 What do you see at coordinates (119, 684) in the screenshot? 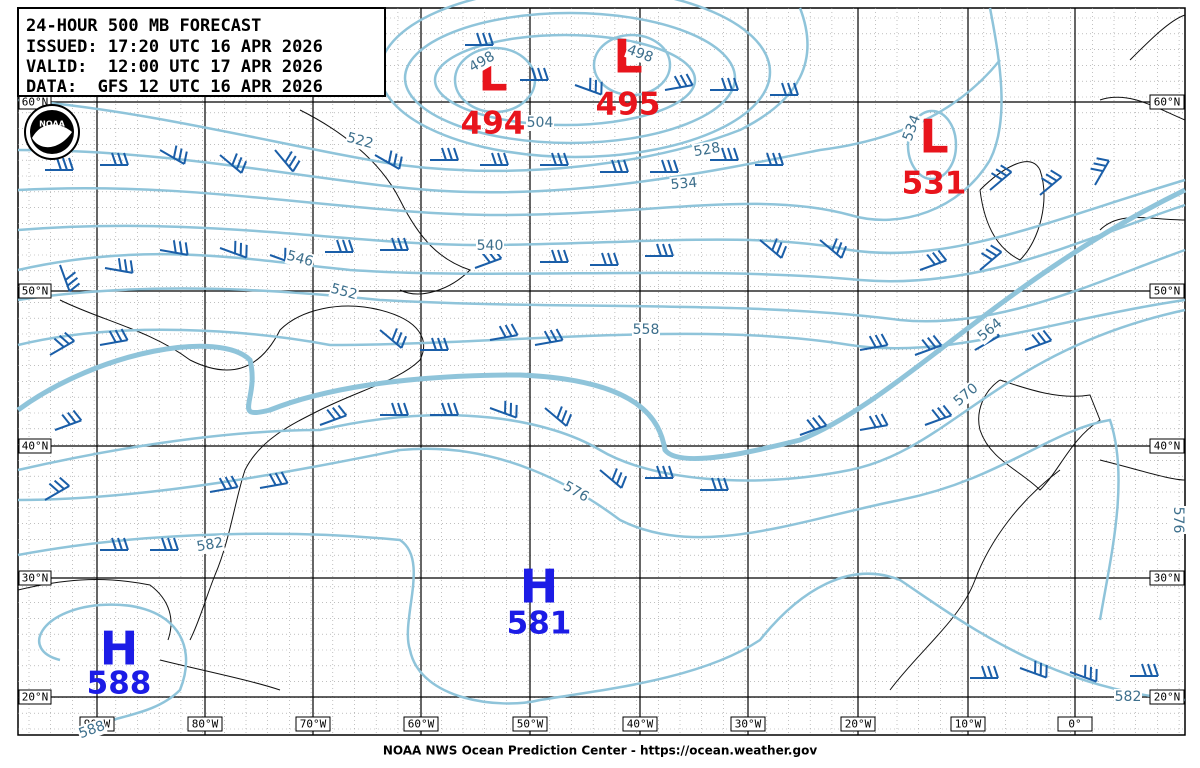
I see `center-value: 588` at bounding box center [119, 684].